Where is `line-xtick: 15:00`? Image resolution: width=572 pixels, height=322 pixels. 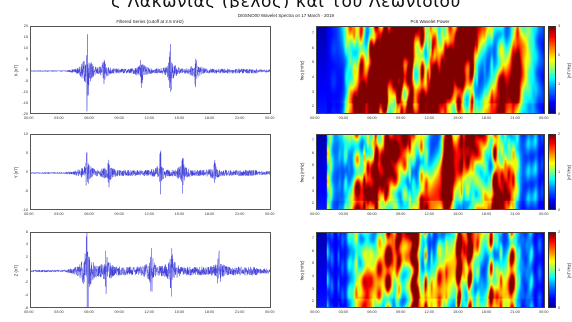
line-xtick: 15:00 is located at coordinates (179, 118).